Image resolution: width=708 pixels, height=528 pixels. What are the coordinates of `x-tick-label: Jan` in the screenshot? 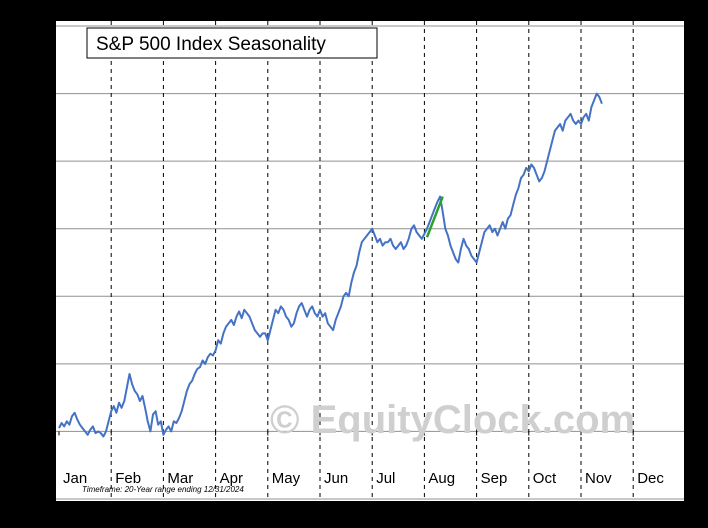 It's located at (75, 478).